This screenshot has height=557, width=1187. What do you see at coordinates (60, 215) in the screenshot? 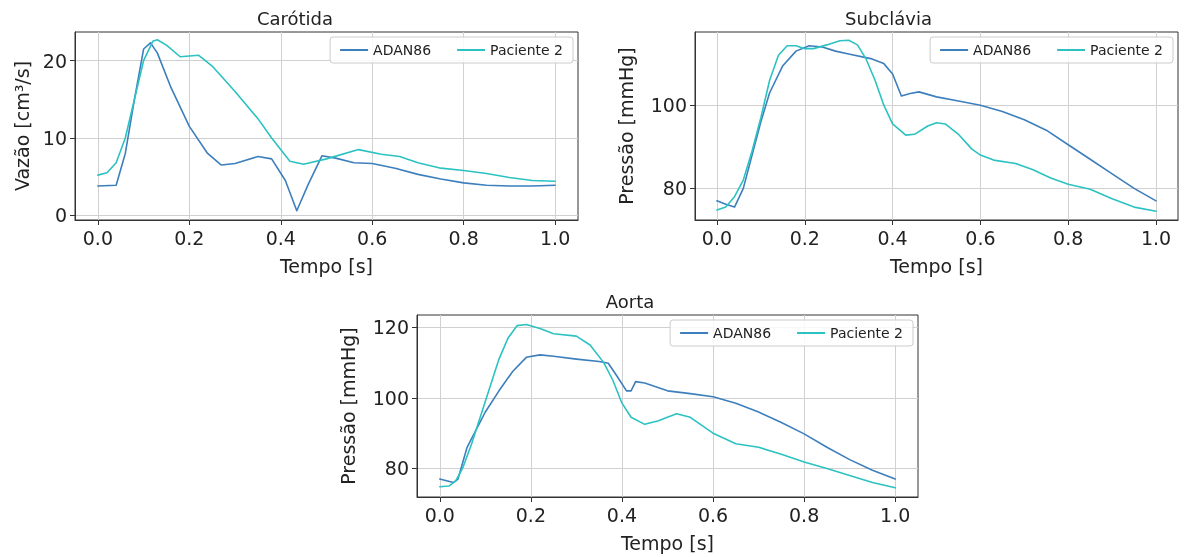
I see `y-tick-label: 0` at bounding box center [60, 215].